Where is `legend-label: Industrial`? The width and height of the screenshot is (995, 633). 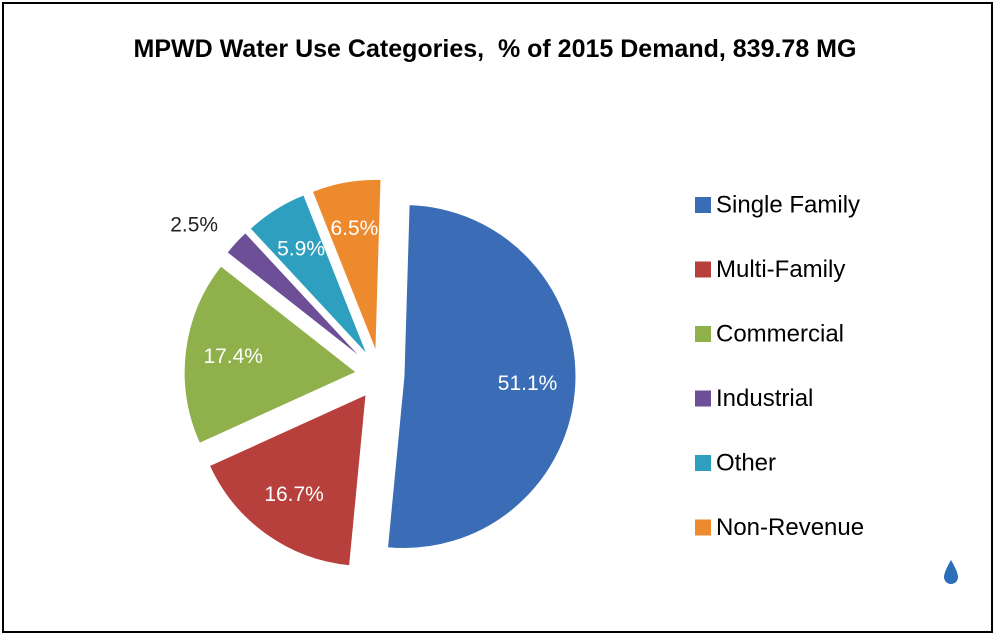
legend-label: Industrial is located at coordinates (764, 398).